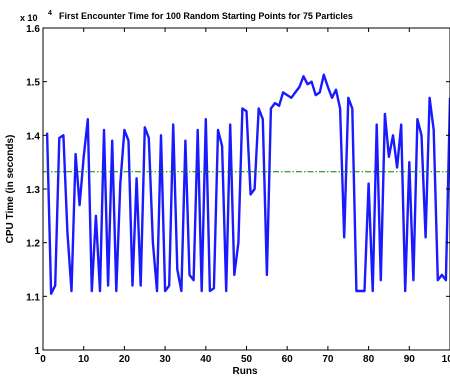  I want to click on y-tick-label: 1.1, so click(33, 297).